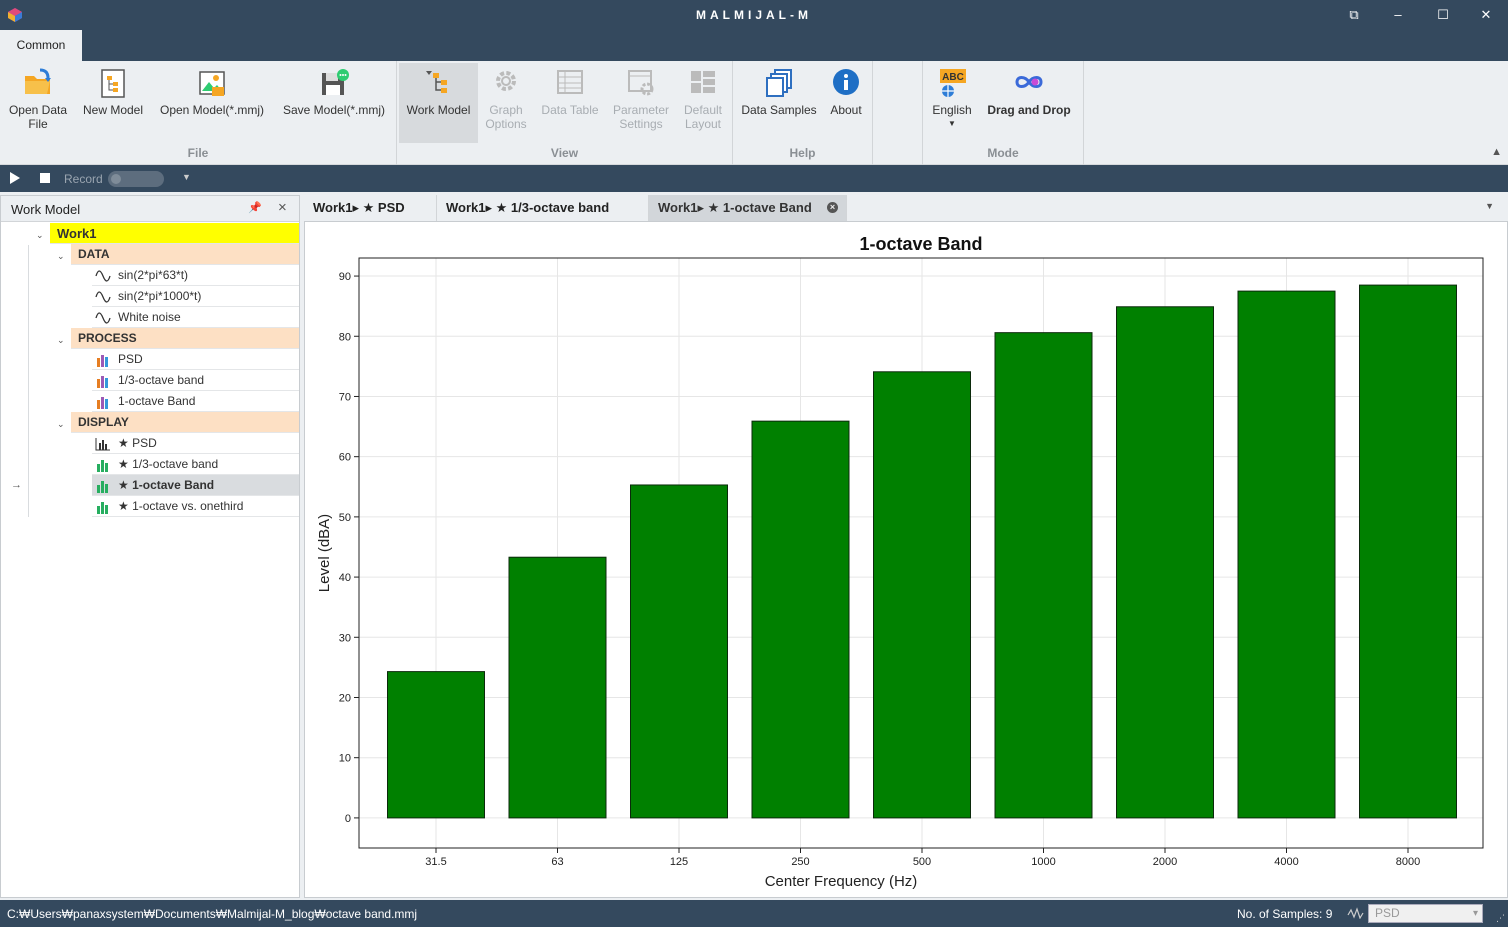 The height and width of the screenshot is (927, 1508). What do you see at coordinates (185, 422) in the screenshot?
I see `tree-section-display: DISPLAY` at bounding box center [185, 422].